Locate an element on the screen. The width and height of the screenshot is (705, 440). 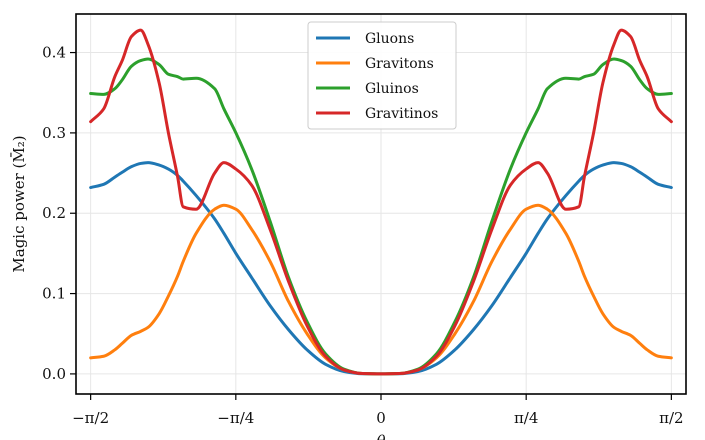
x-tick-label-2: 0 is located at coordinates (381, 418).